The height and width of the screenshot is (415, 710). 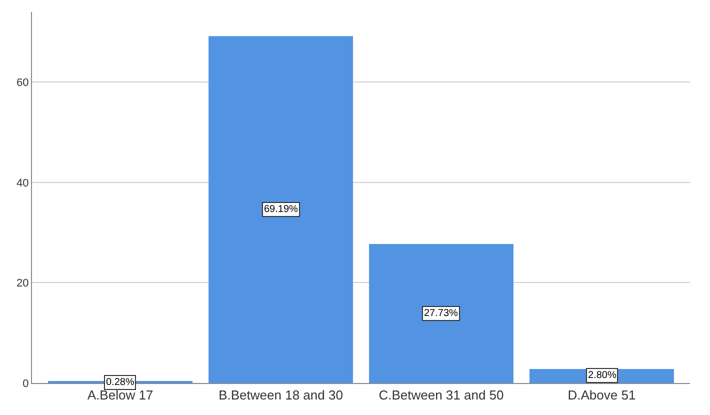 I want to click on y-tick-label: 20, so click(x=22, y=284).